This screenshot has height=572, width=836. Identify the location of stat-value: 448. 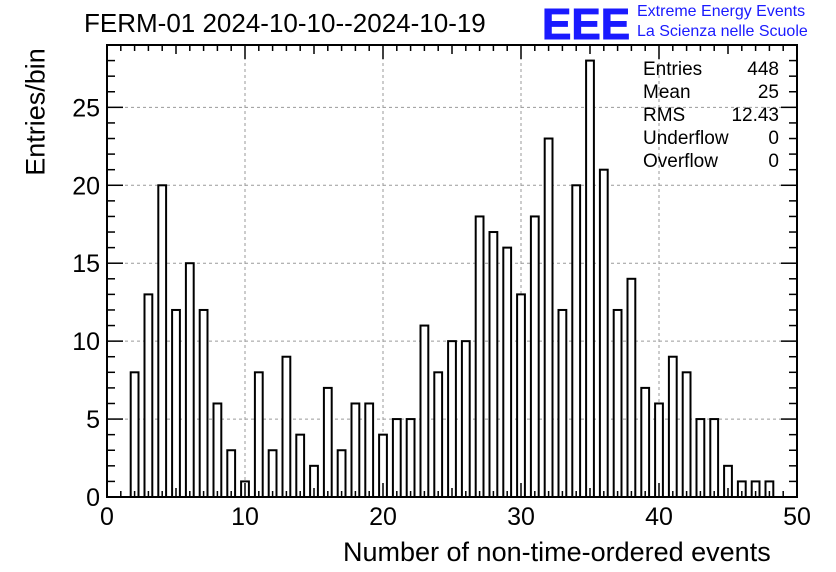
(763, 69).